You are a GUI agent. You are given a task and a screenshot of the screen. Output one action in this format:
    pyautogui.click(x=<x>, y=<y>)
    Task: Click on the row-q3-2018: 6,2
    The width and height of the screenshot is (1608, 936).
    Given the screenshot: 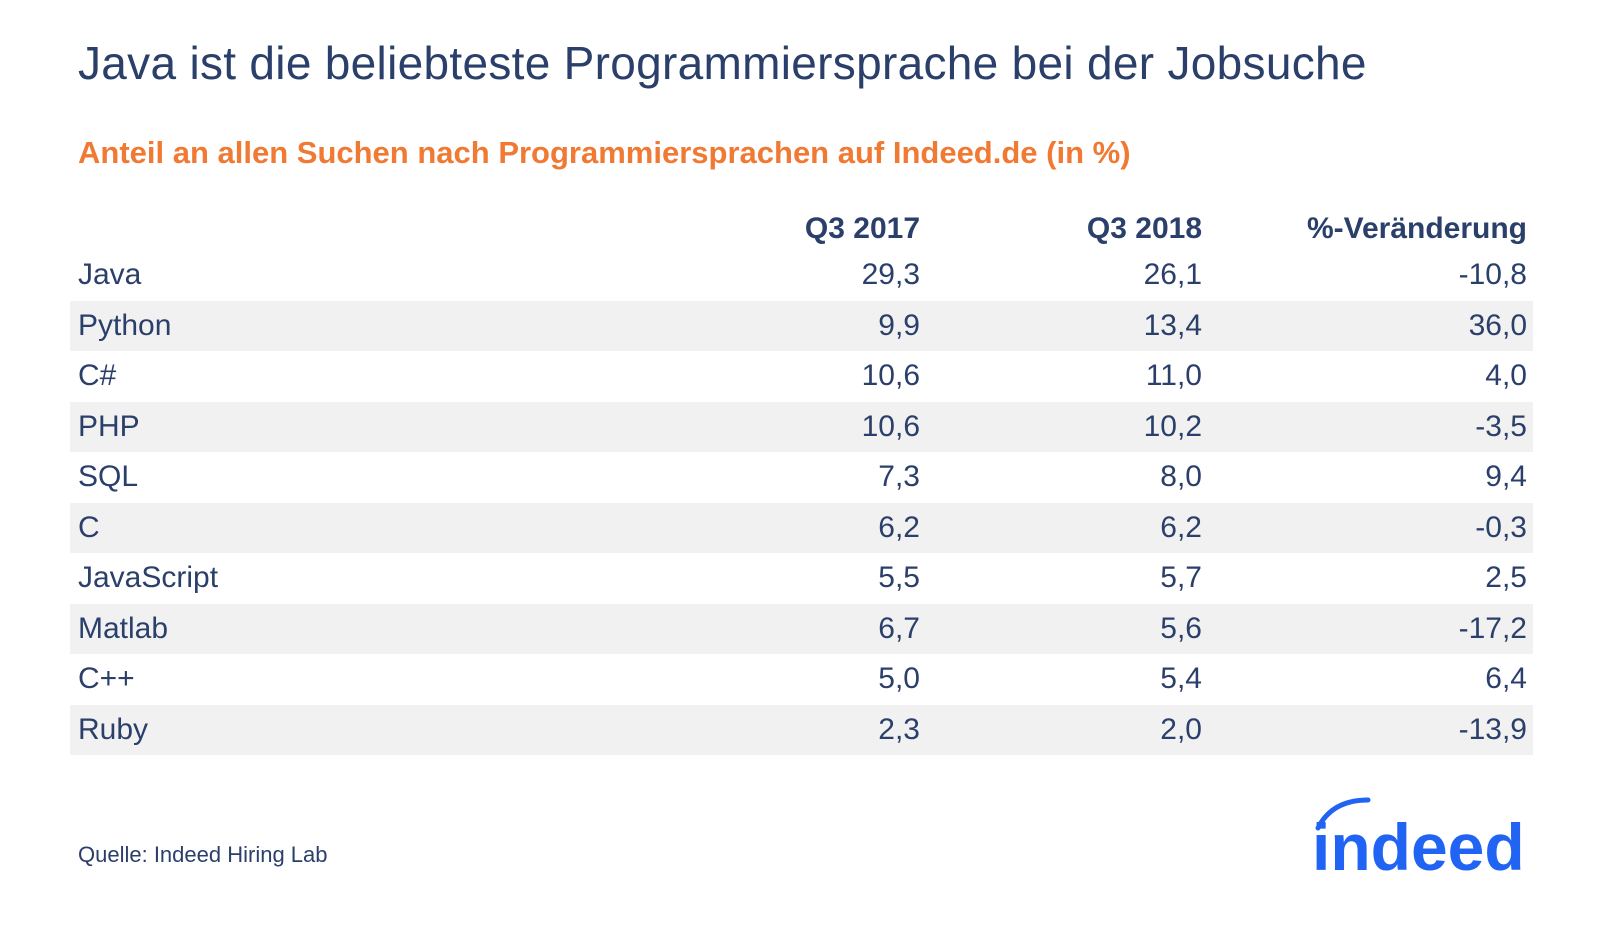 What is the action you would take?
    pyautogui.click(x=1181, y=527)
    